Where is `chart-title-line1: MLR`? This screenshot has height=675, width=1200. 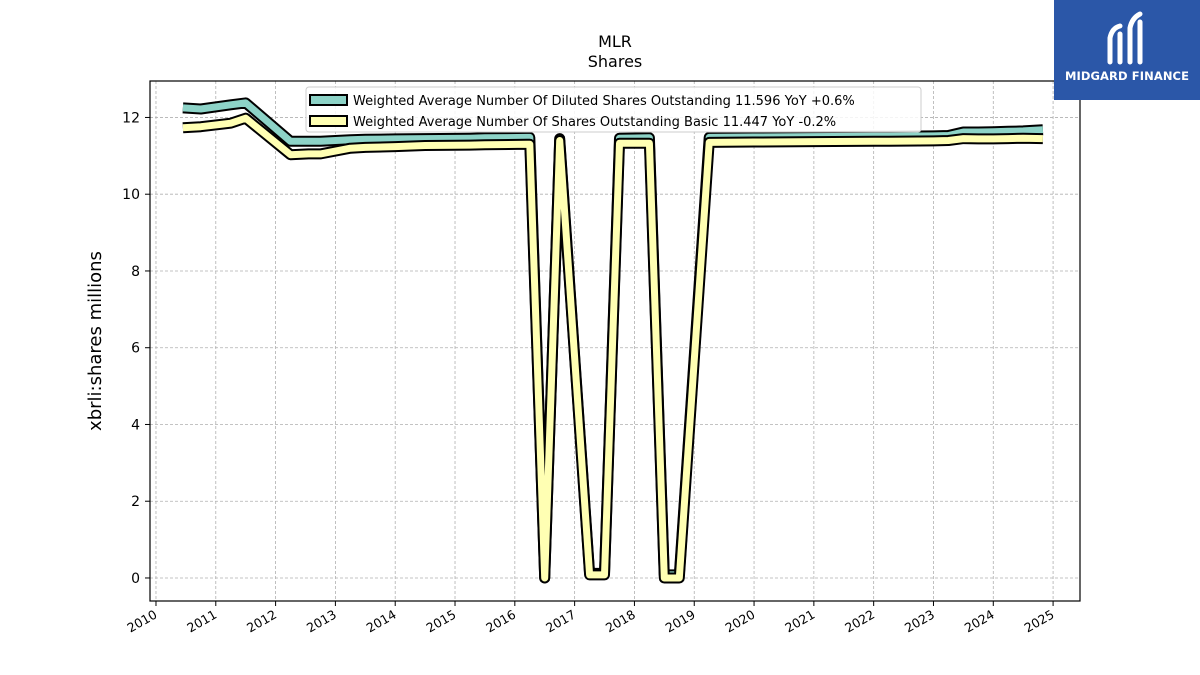
chart-title-line1: MLR is located at coordinates (615, 41).